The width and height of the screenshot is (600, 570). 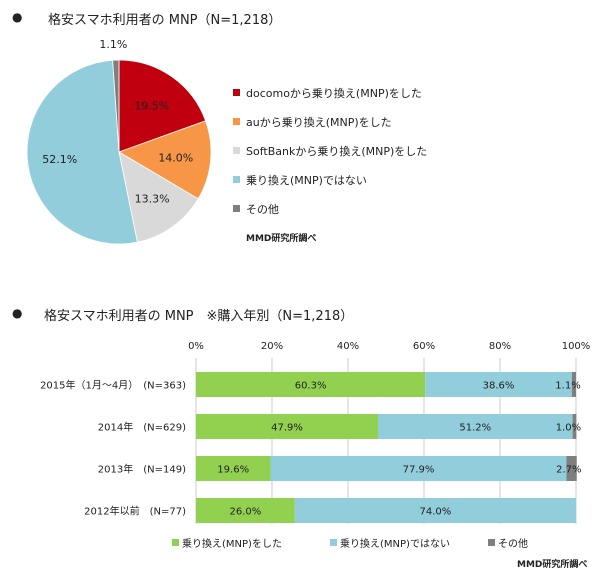 What do you see at coordinates (196, 346) in the screenshot?
I see `x-tick-label: 0%` at bounding box center [196, 346].